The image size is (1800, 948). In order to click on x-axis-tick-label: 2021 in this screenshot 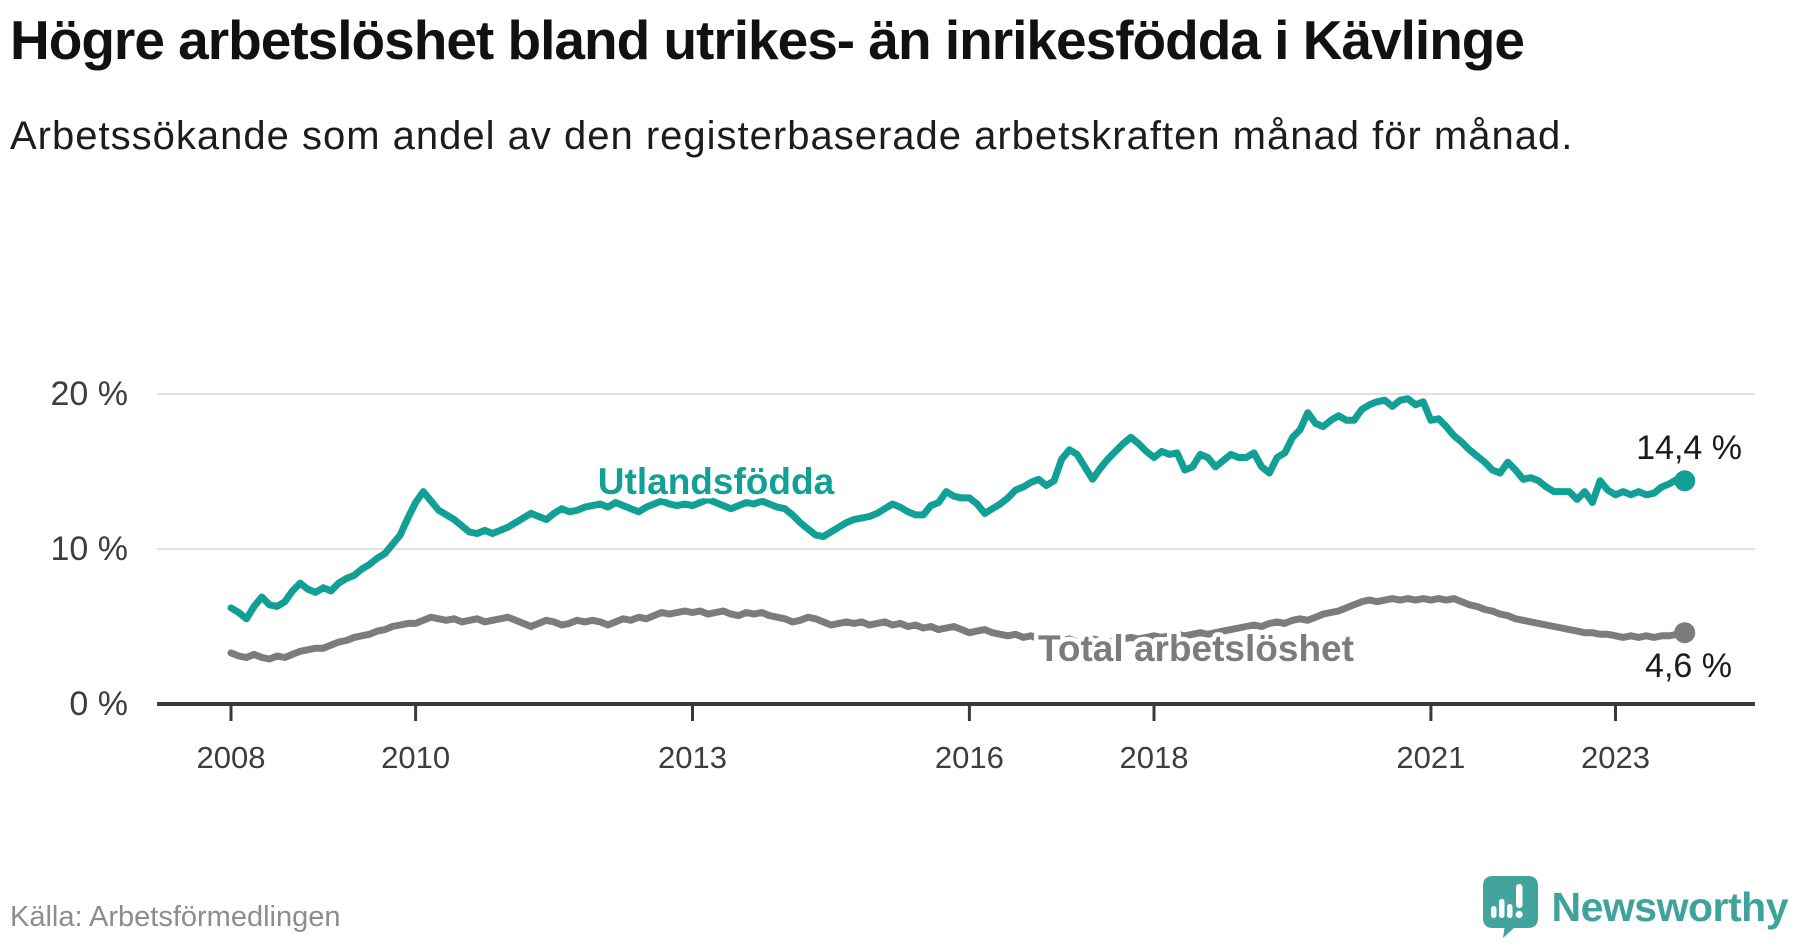, I will do `click(1430, 757)`.